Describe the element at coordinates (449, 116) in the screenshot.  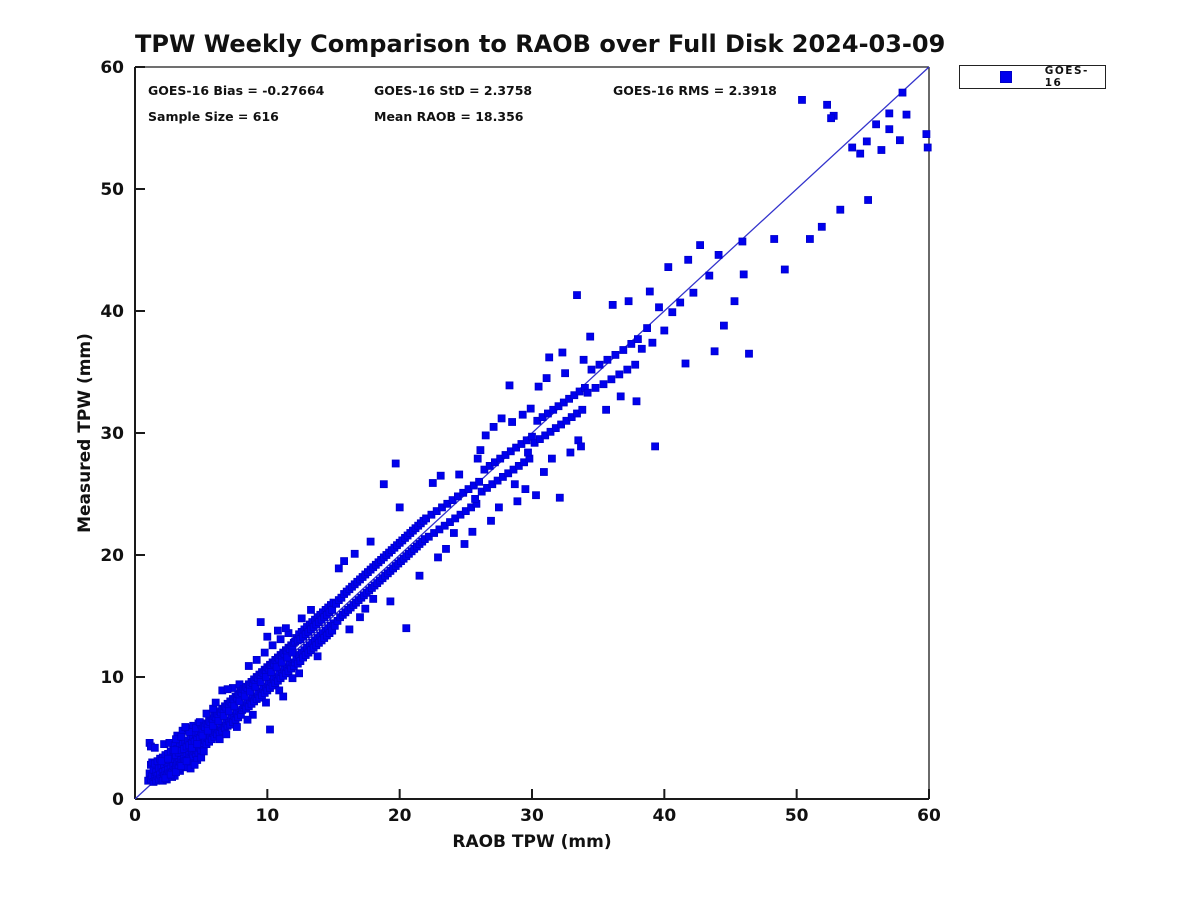
I see `stat-mean-raob: Mean RAOB = 18.356` at that location.